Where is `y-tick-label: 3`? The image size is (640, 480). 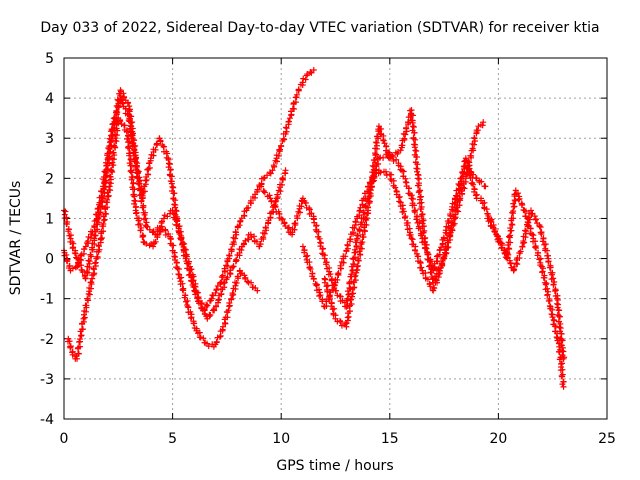
y-tick-label: 3 is located at coordinates (49, 139).